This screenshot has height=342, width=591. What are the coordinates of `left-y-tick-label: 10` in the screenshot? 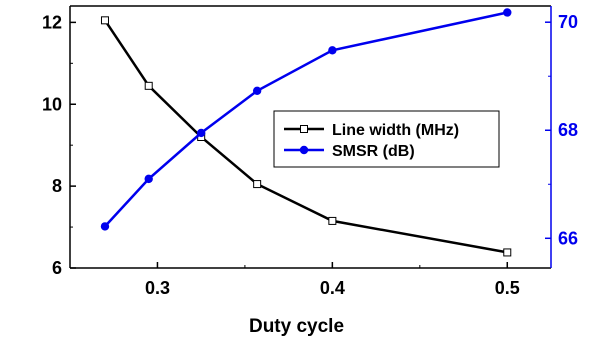 It's located at (52, 104).